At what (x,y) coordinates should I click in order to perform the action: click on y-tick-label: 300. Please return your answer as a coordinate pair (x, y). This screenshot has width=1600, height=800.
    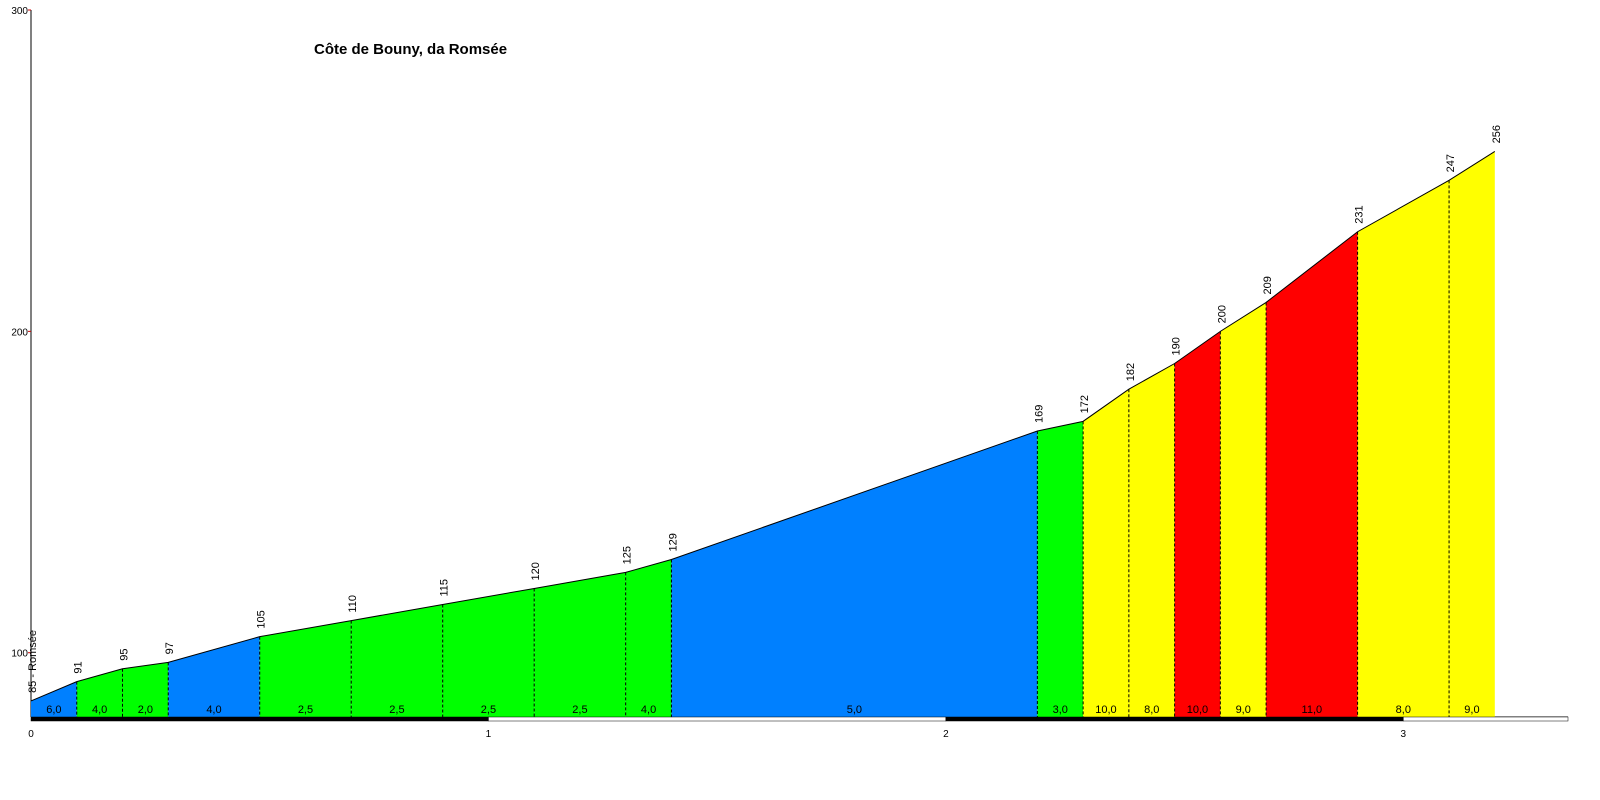
    Looking at the image, I should click on (19, 11).